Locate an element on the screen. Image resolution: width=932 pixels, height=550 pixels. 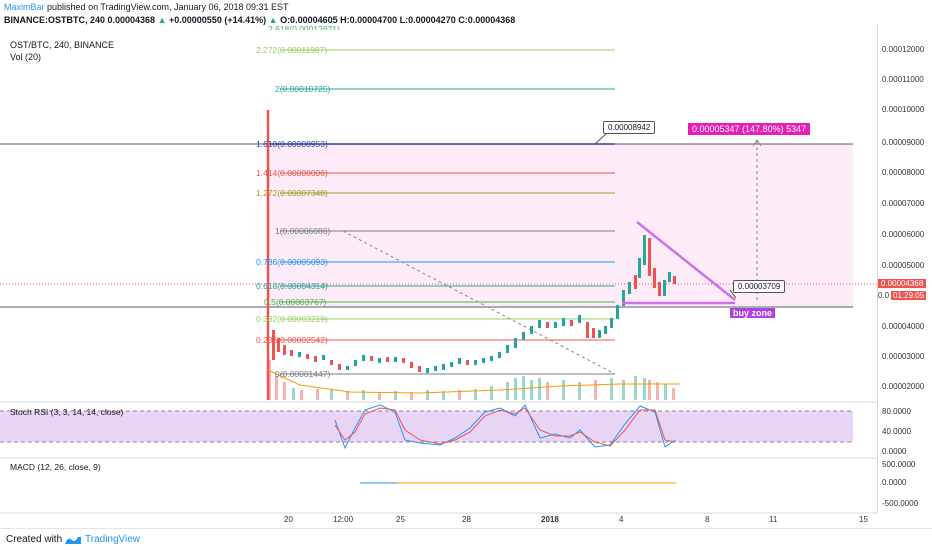
ticker-line: BINANCE:OSTBTC, 240 0.00004368 is located at coordinates (80, 20).